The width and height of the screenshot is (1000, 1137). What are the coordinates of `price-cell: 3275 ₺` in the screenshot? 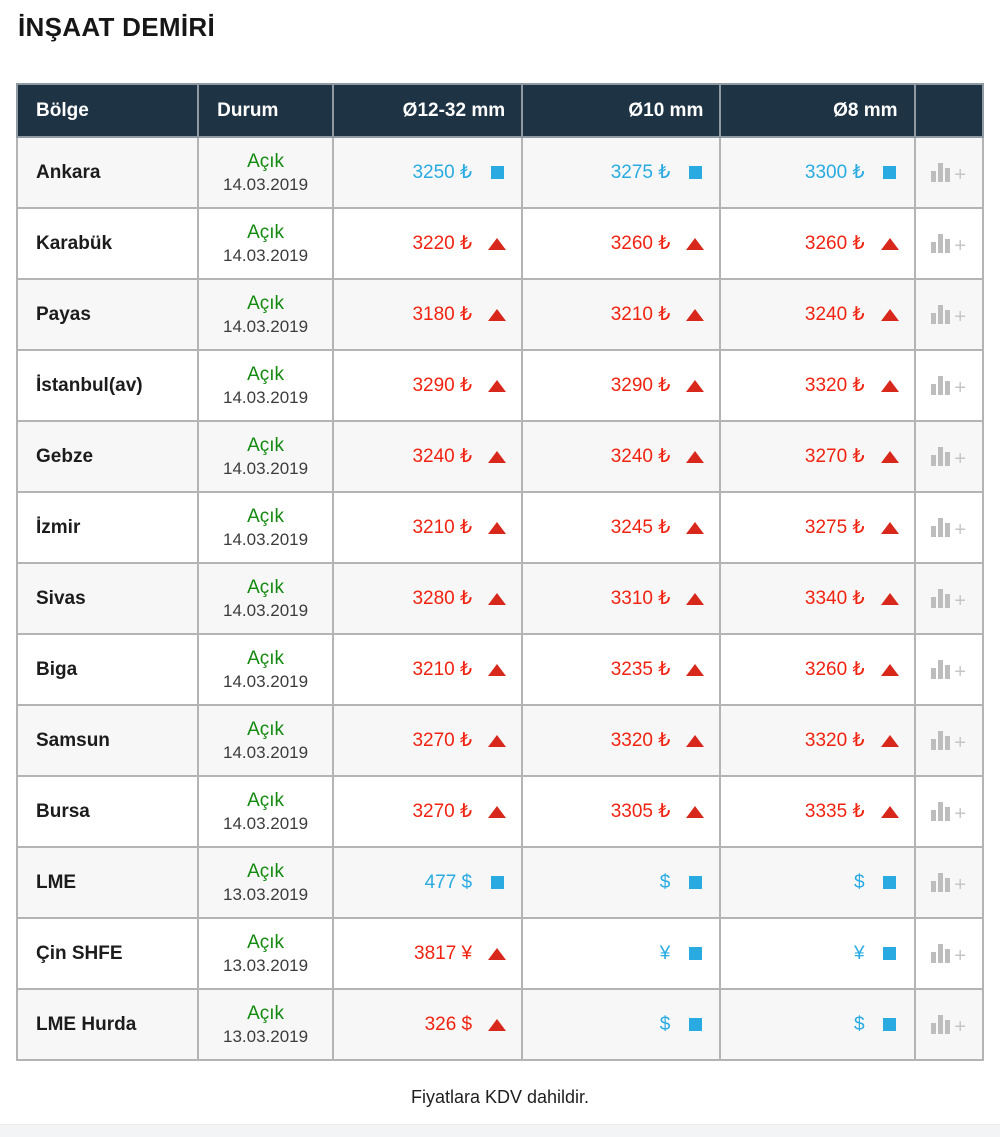 It's located at (817, 527).